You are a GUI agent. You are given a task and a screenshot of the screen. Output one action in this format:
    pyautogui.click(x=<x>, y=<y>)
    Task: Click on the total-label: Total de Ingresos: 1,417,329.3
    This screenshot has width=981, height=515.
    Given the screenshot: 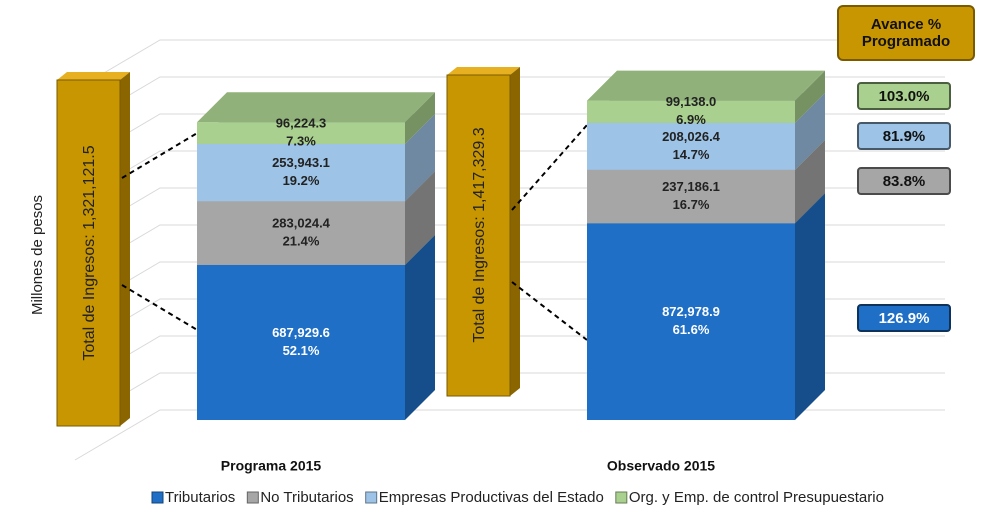 What is the action you would take?
    pyautogui.click(x=479, y=234)
    